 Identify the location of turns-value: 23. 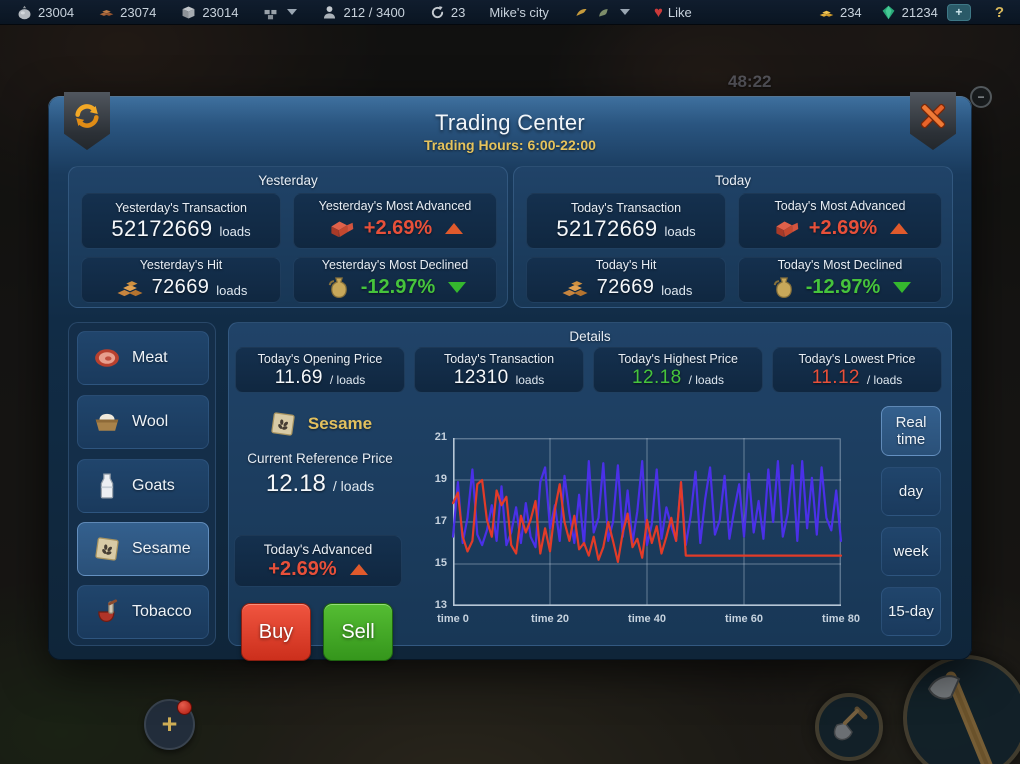
(458, 12).